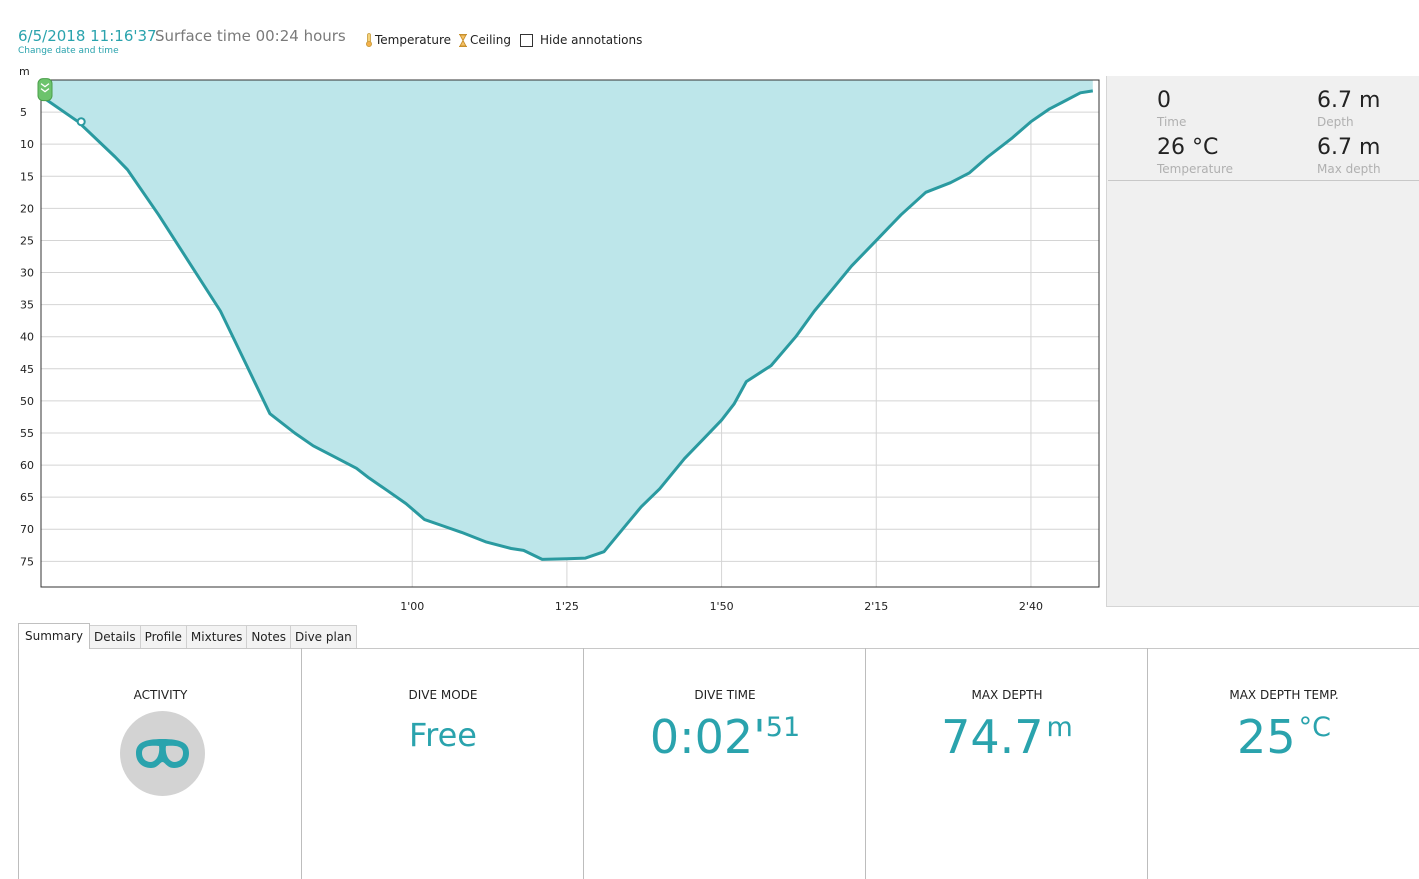 This screenshot has height=879, width=1419. Describe the element at coordinates (1284, 695) in the screenshot. I see `max-depth-temp-title: MAX DEPTH TEMP.` at that location.